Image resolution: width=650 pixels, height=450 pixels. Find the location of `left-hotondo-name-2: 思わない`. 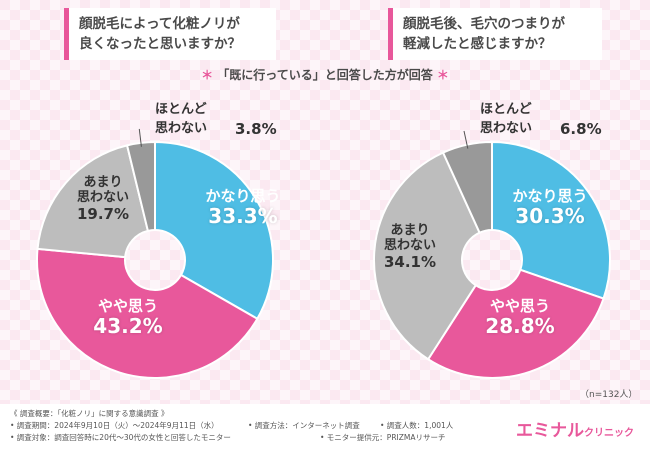

left-hotondo-name-2: 思わない is located at coordinates (181, 128).